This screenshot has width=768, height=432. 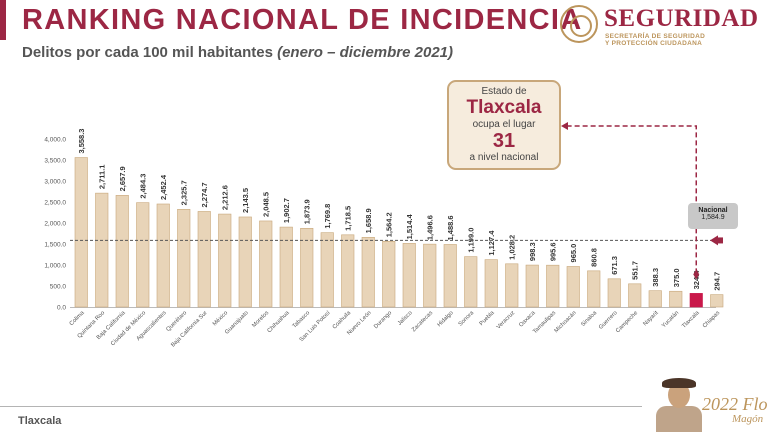 What do you see at coordinates (720, 404) in the screenshot?
I see `branding-year: 2022` at bounding box center [720, 404].